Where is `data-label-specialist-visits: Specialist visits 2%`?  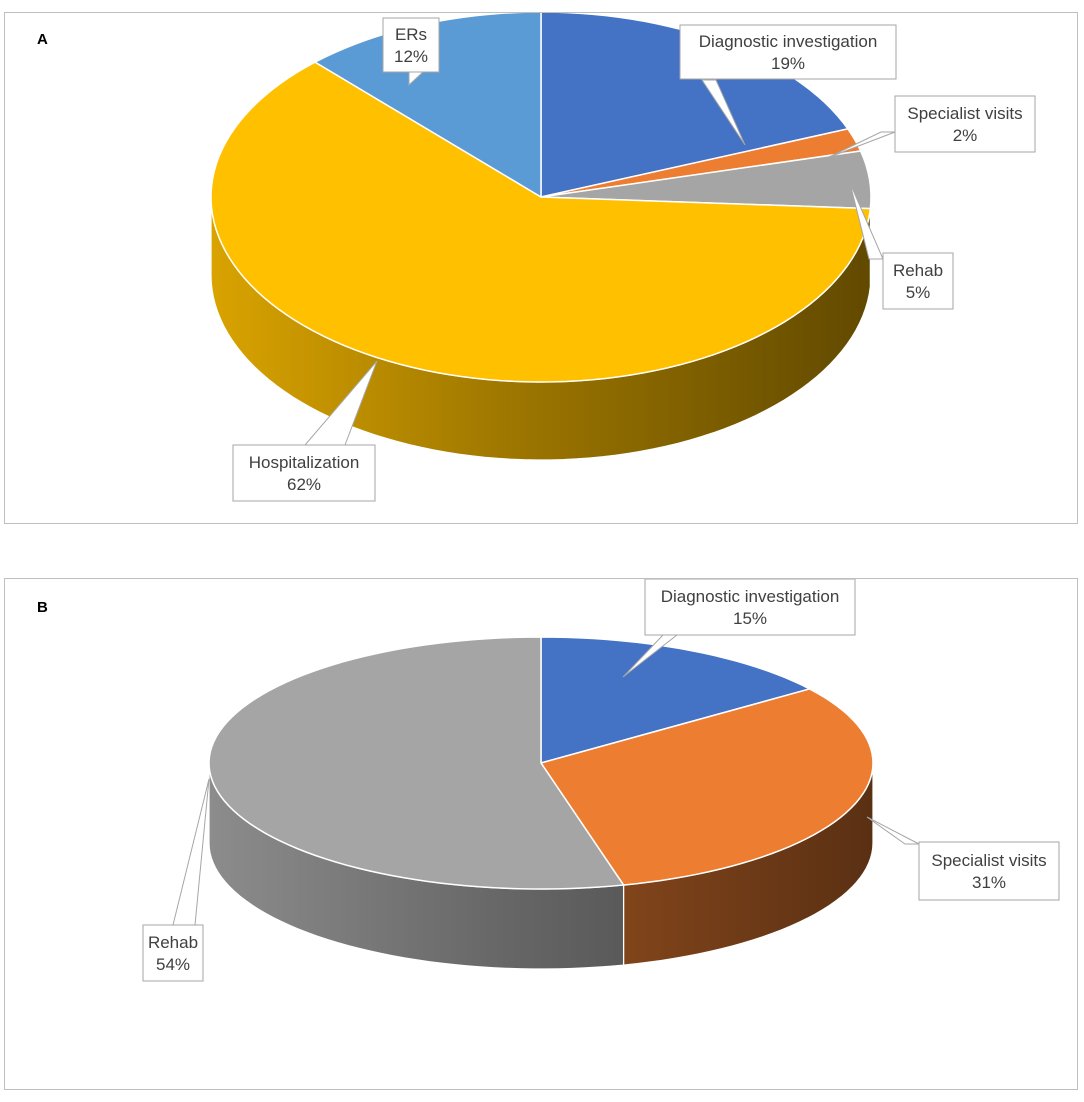 data-label-specialist-visits: Specialist visits 2% is located at coordinates (931, 127).